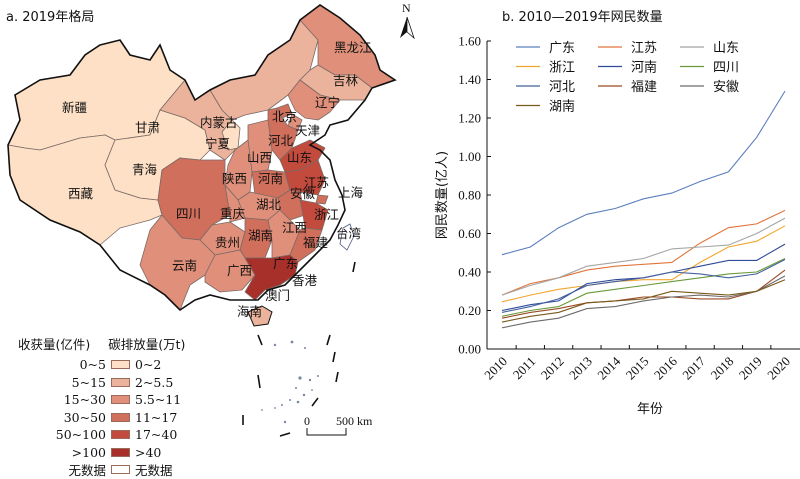 The image size is (800, 479). Describe the element at coordinates (469, 156) in the screenshot. I see `y-tick-label: 1.00` at that location.